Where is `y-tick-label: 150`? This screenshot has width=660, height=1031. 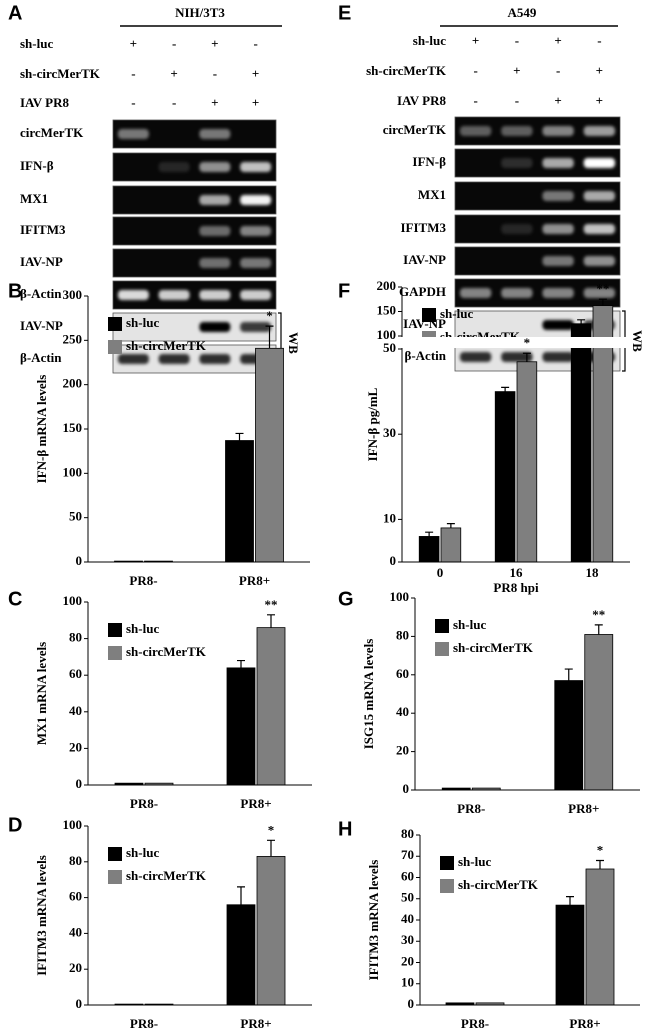 y-tick-label: 150 is located at coordinates (73, 427).